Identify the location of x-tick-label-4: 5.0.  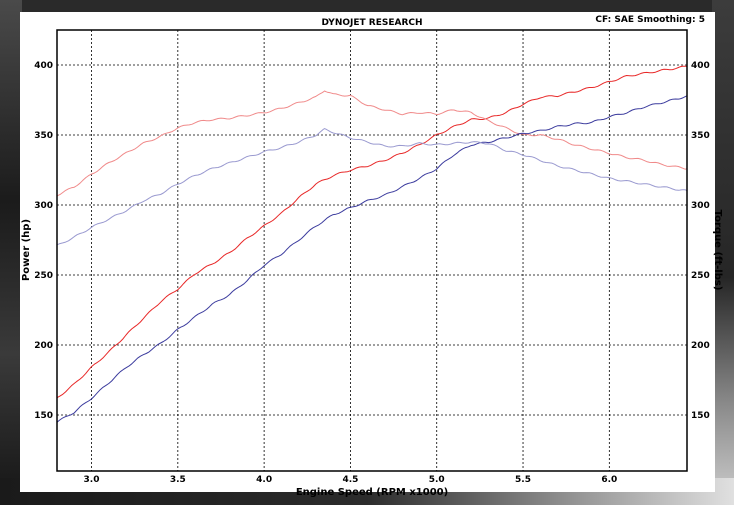
(437, 480).